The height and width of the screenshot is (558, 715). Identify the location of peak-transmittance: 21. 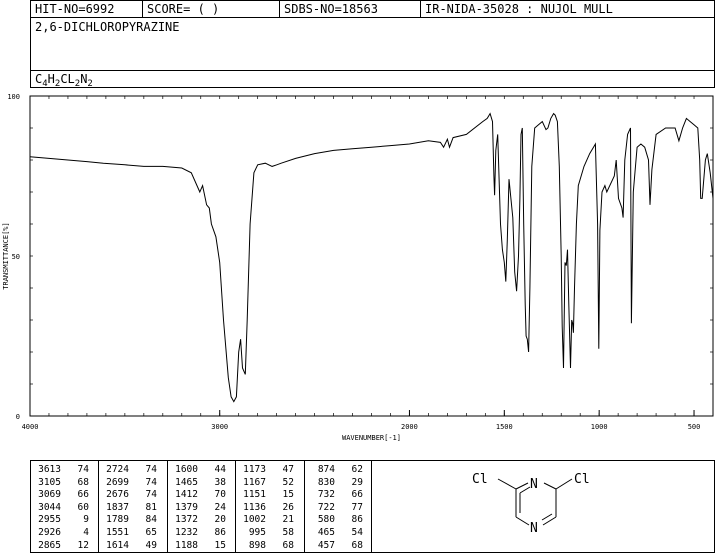
(288, 520).